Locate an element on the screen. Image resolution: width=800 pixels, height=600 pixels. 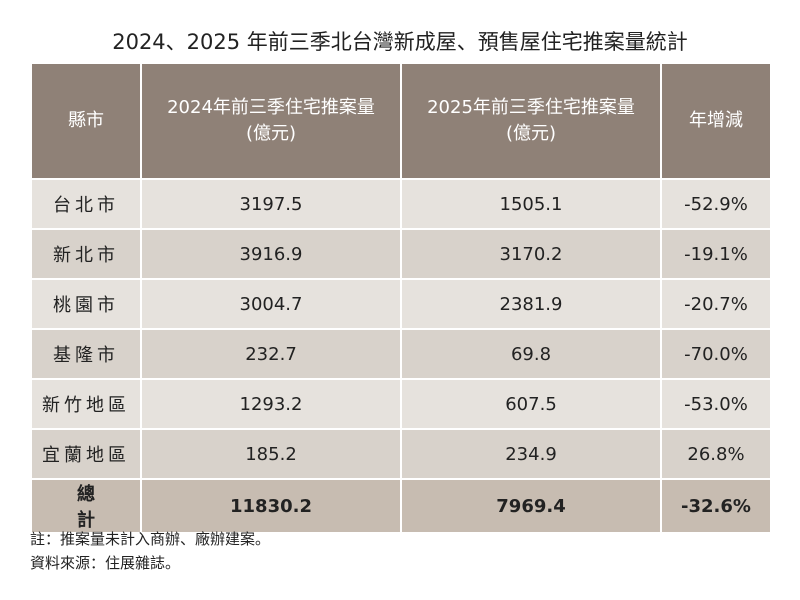
header-line: 縣市 is located at coordinates (86, 120).